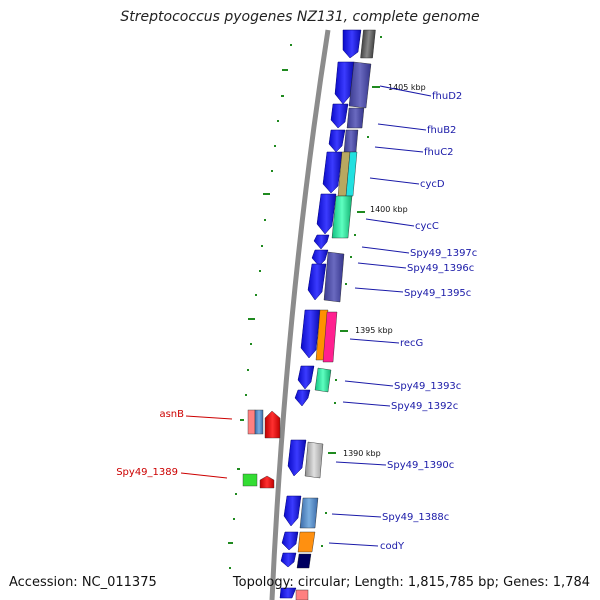 The width and height of the screenshot is (600, 600). What do you see at coordinates (427, 226) in the screenshot?
I see `gene-label: cycC` at bounding box center [427, 226].